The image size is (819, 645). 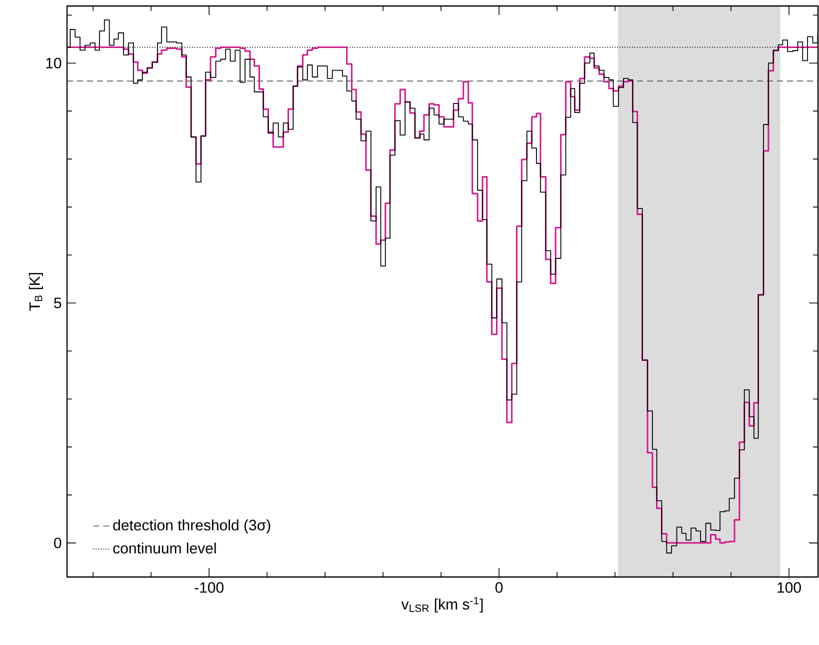 I want to click on legend-label: continuum level, so click(x=164, y=548).